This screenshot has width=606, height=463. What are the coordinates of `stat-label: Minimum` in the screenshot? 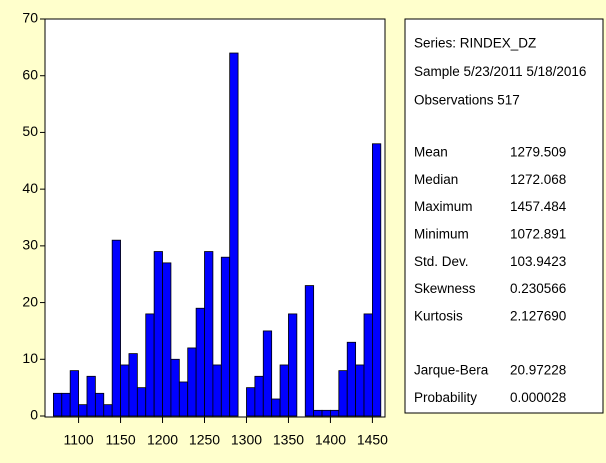 It's located at (441, 233).